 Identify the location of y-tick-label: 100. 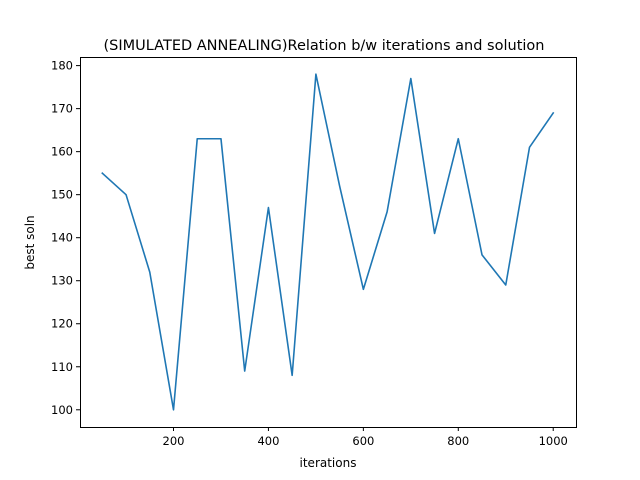
(62, 410).